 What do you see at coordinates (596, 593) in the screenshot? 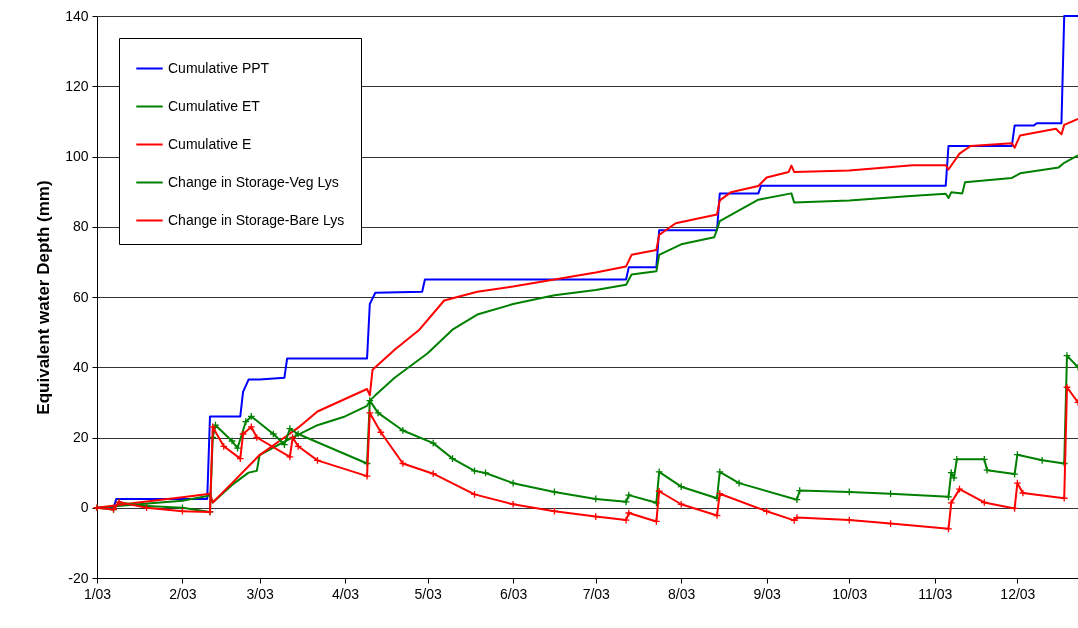
I see `x-tick-label: 7/03` at bounding box center [596, 593].